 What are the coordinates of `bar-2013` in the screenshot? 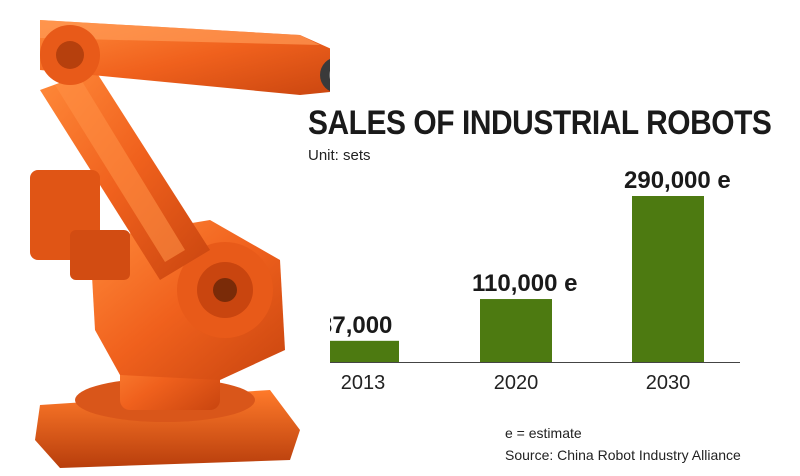 It's located at (364, 351).